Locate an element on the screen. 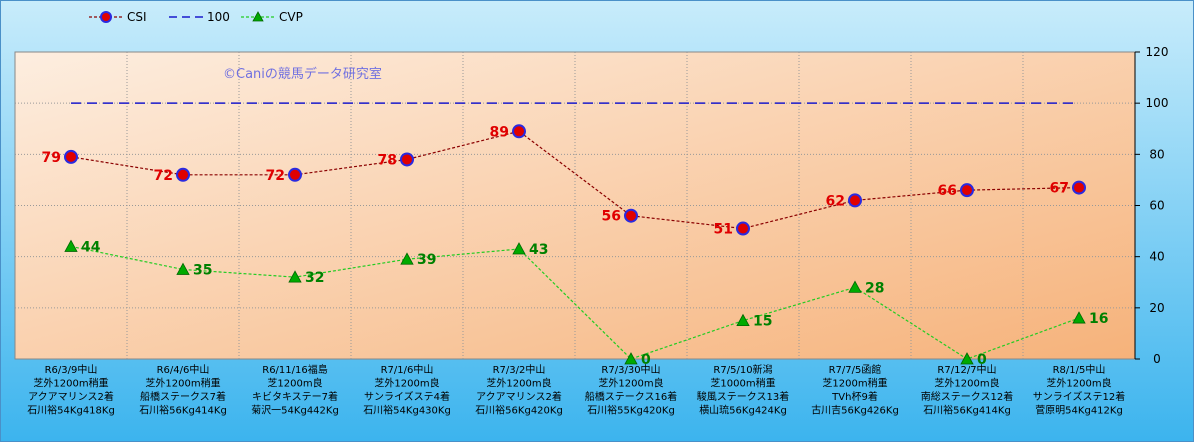 This screenshot has width=1194, height=443. x-tick-label-line: キビタキステー7着 is located at coordinates (295, 396).